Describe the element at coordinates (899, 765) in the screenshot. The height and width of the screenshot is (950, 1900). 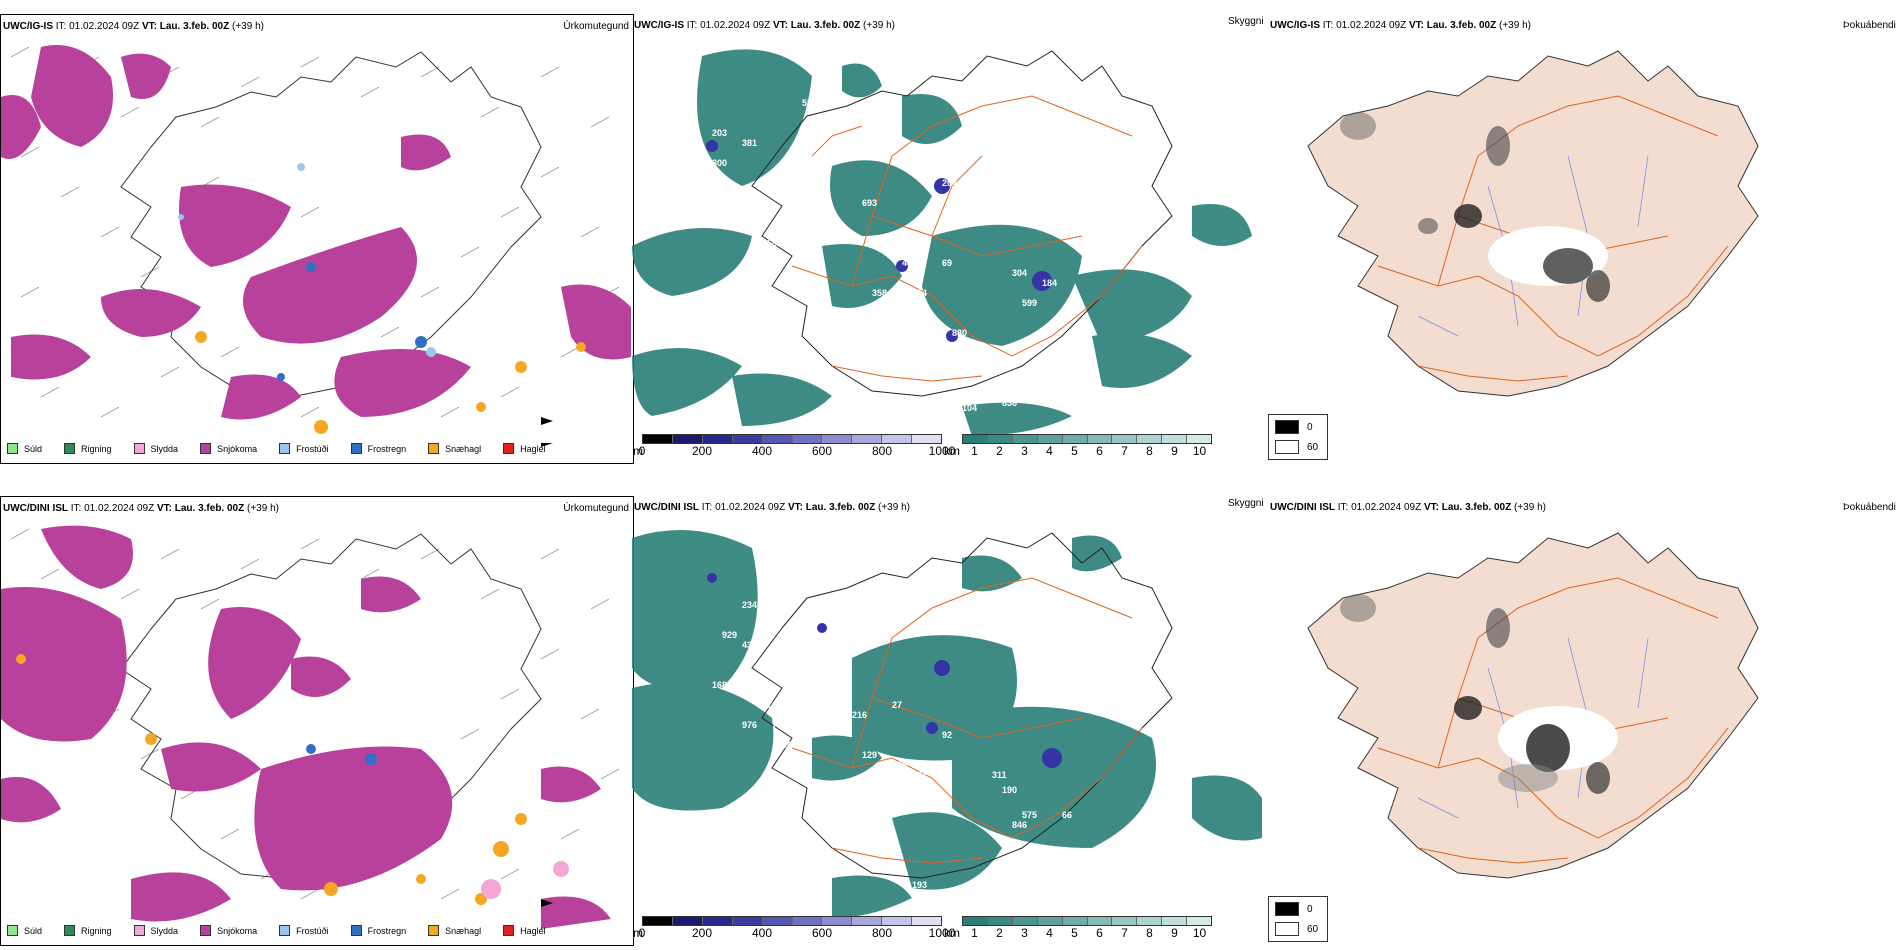
I see `ceiling-value-label: 345` at that location.